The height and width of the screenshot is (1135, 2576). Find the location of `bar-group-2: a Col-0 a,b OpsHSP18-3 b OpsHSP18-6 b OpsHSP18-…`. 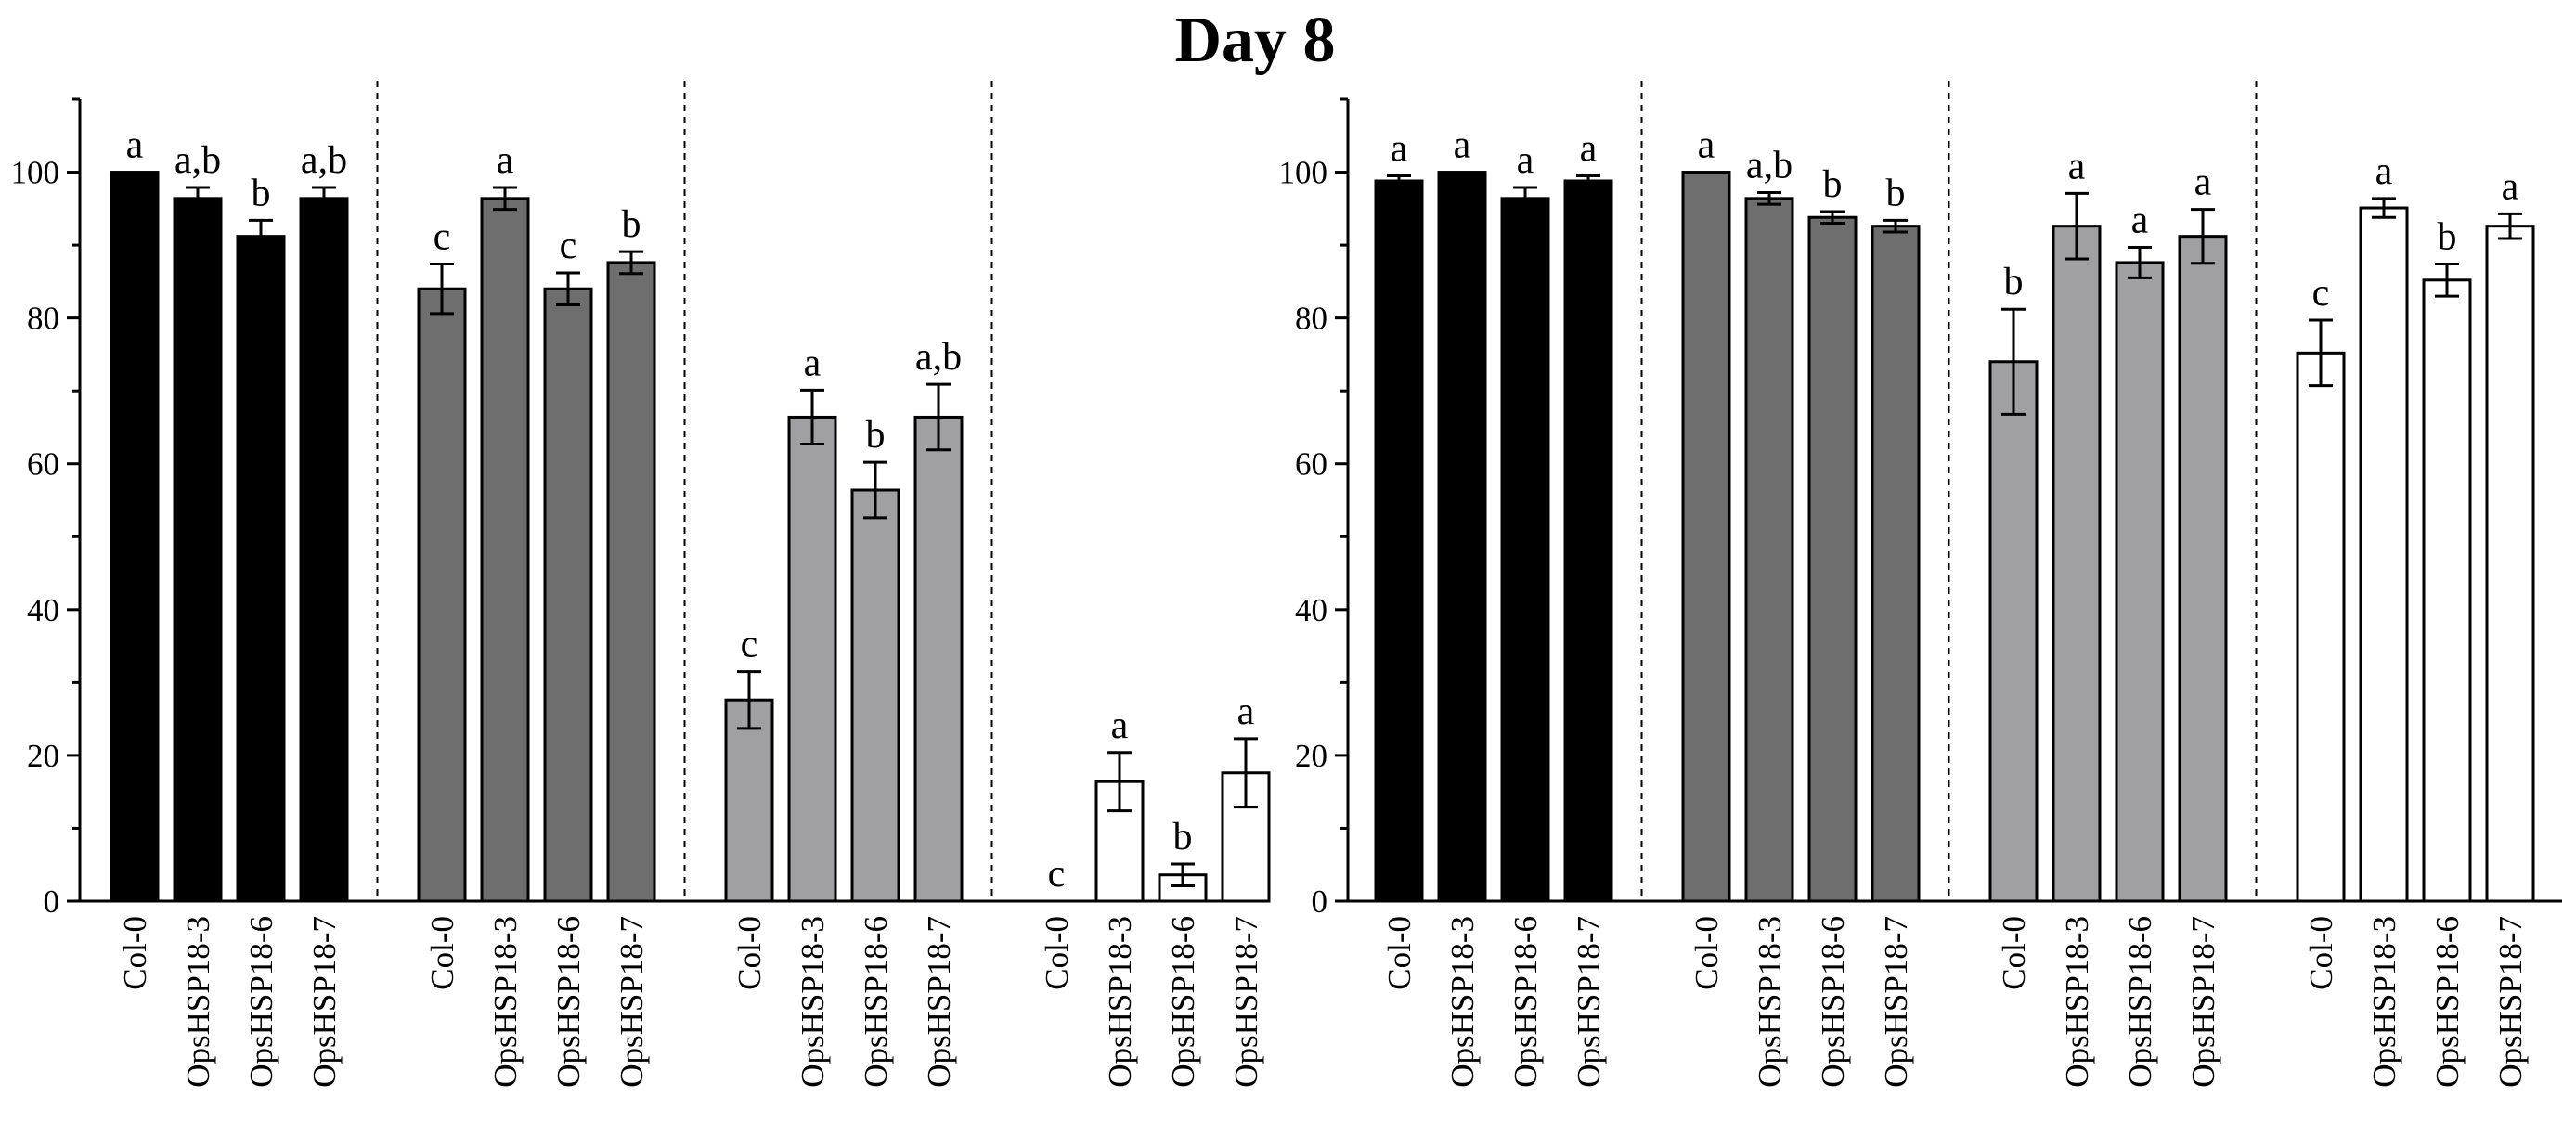

bar-group-2: a Col-0 a,b OpsHSP18-3 b OpsHSP18-6 b OpsHSP18-… is located at coordinates (1801, 606).